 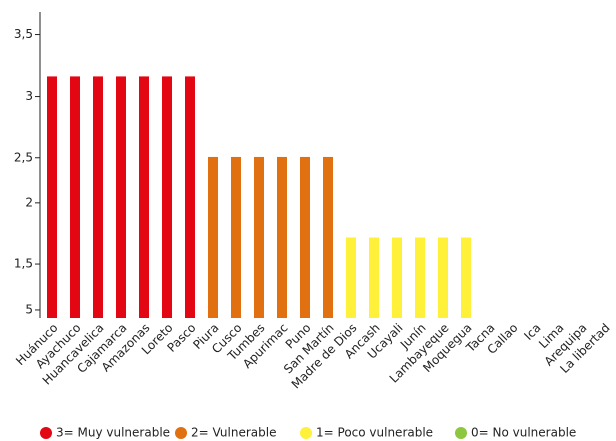 I want to click on y-tick-label: 3, so click(x=29, y=96).